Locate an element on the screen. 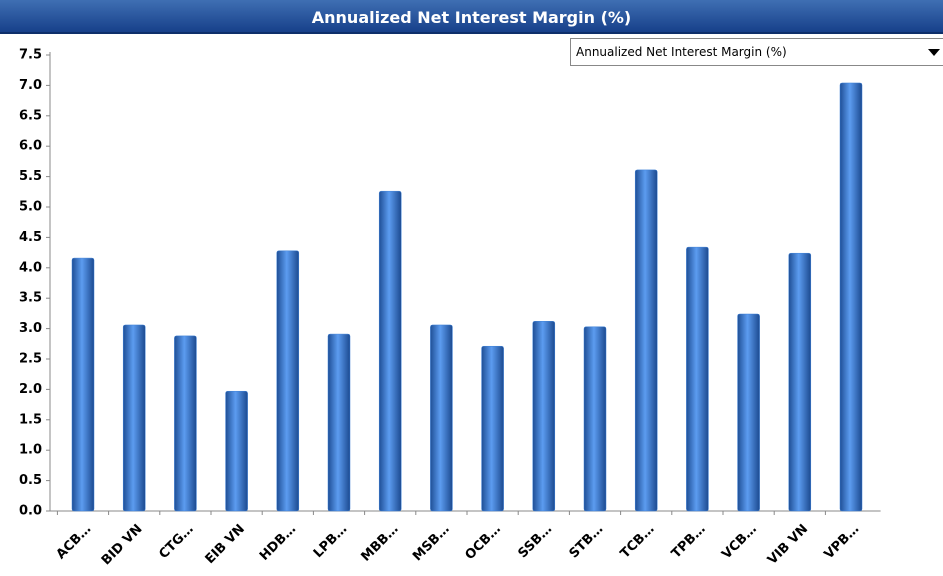  y-tick-label: 1.5 is located at coordinates (30, 419).